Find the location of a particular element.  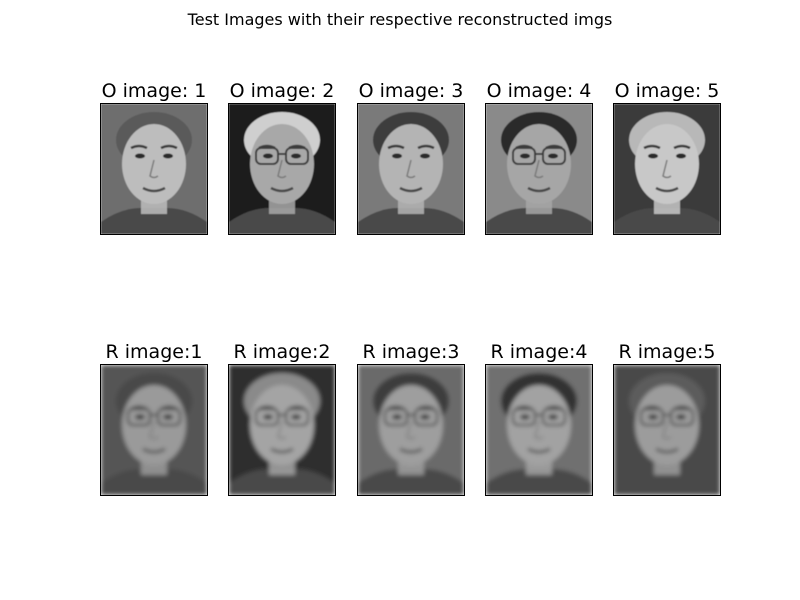

original-image-title: O image: 1 is located at coordinates (154, 91).